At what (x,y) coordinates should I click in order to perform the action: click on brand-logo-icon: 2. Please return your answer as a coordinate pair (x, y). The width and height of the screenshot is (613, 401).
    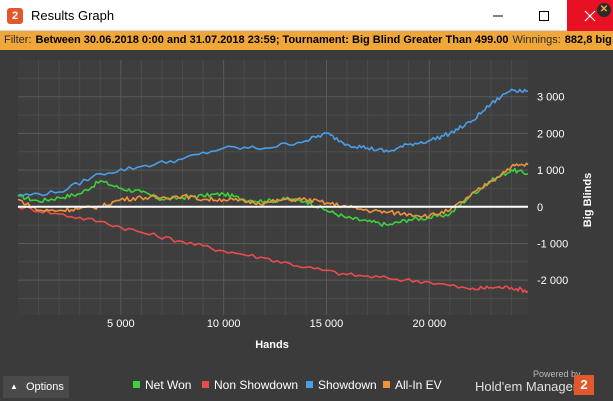
    Looking at the image, I should click on (584, 385).